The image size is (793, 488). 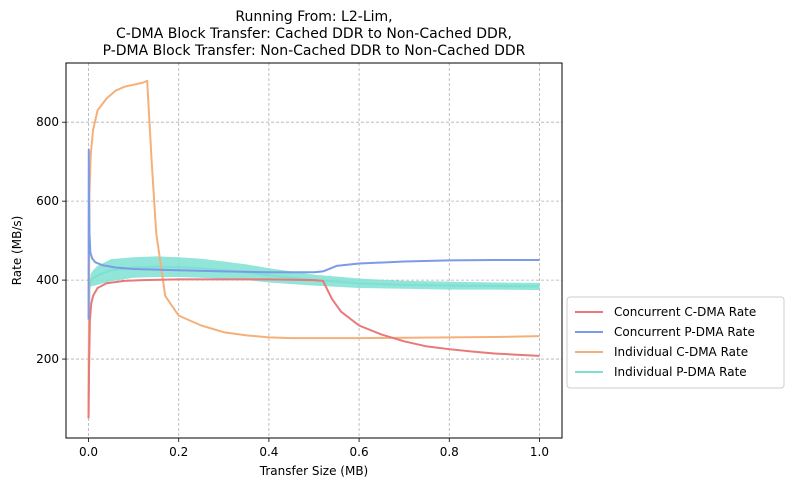 What do you see at coordinates (47, 122) in the screenshot?
I see `y-tick-label: 800` at bounding box center [47, 122].